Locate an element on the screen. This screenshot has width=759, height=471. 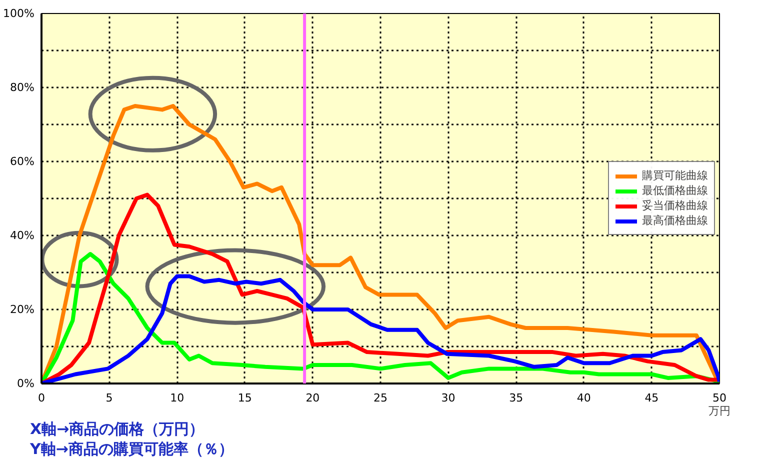
x-tick-label: 15 is located at coordinates (245, 398).